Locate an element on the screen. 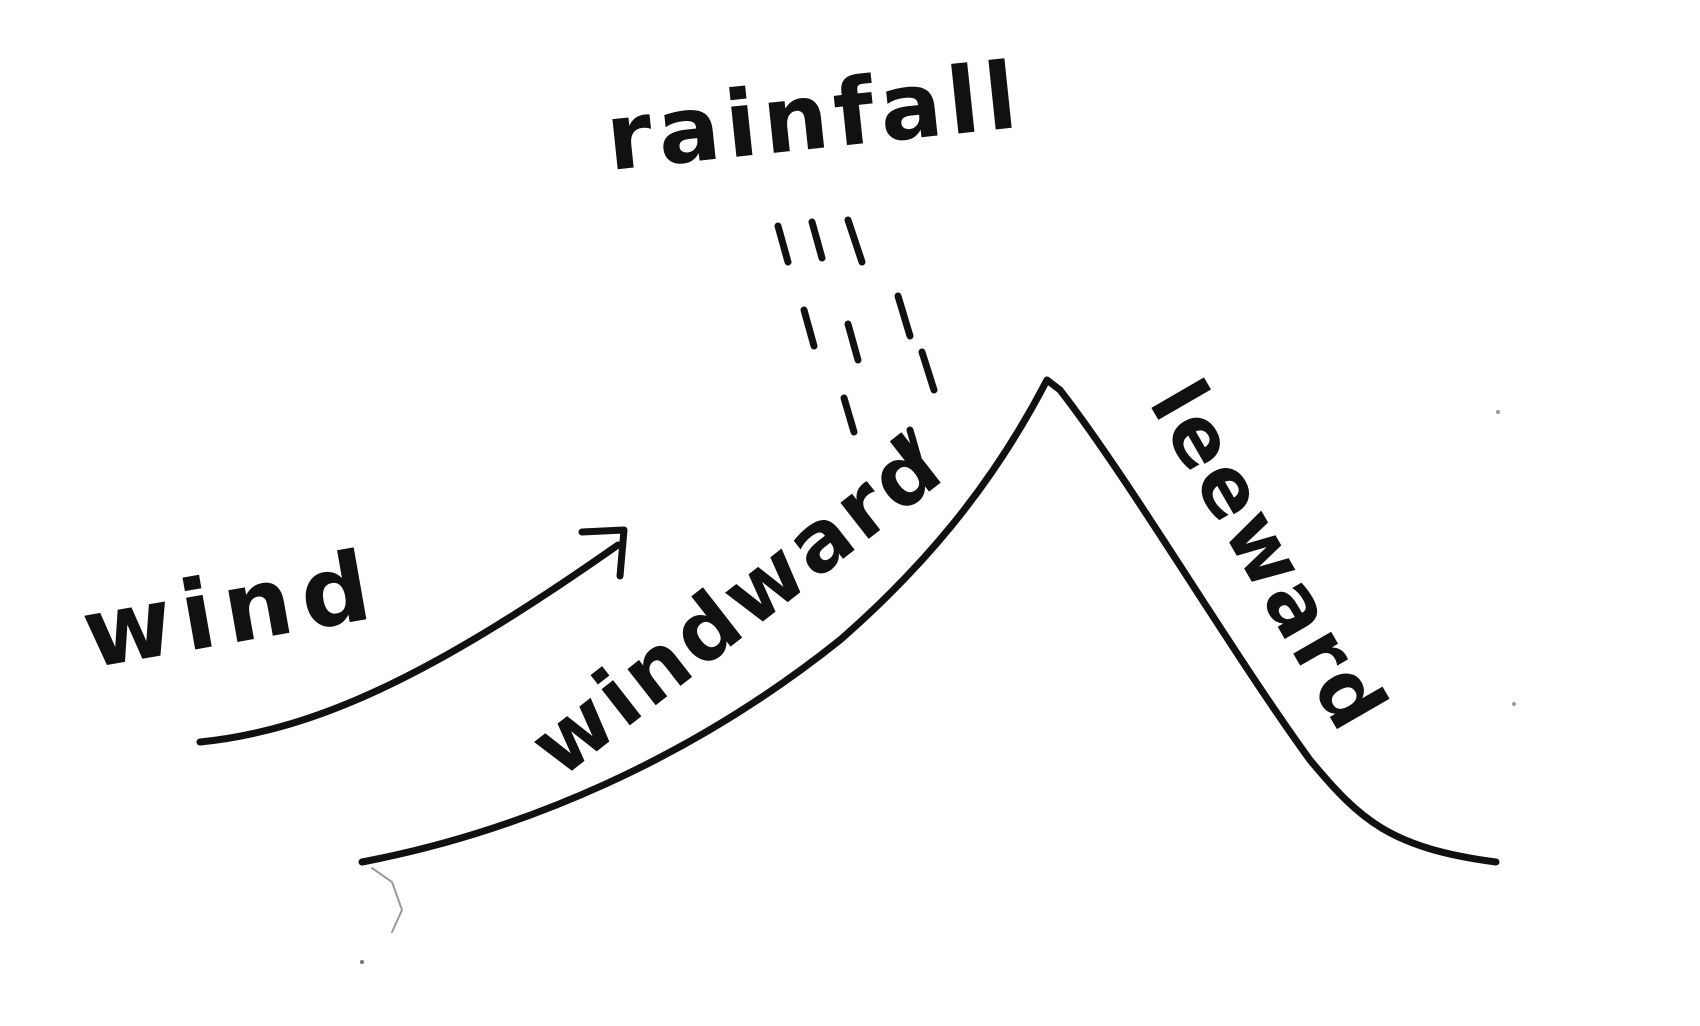 The width and height of the screenshot is (1700, 1026). ink-dot is located at coordinates (362, 962).